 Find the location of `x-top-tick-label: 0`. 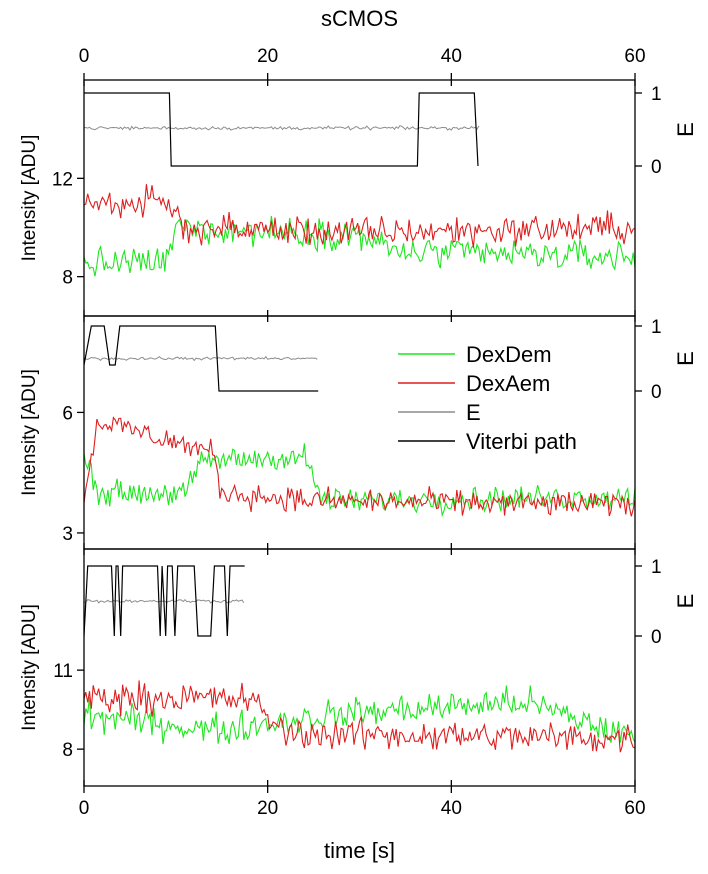

x-top-tick-label: 0 is located at coordinates (84, 56).